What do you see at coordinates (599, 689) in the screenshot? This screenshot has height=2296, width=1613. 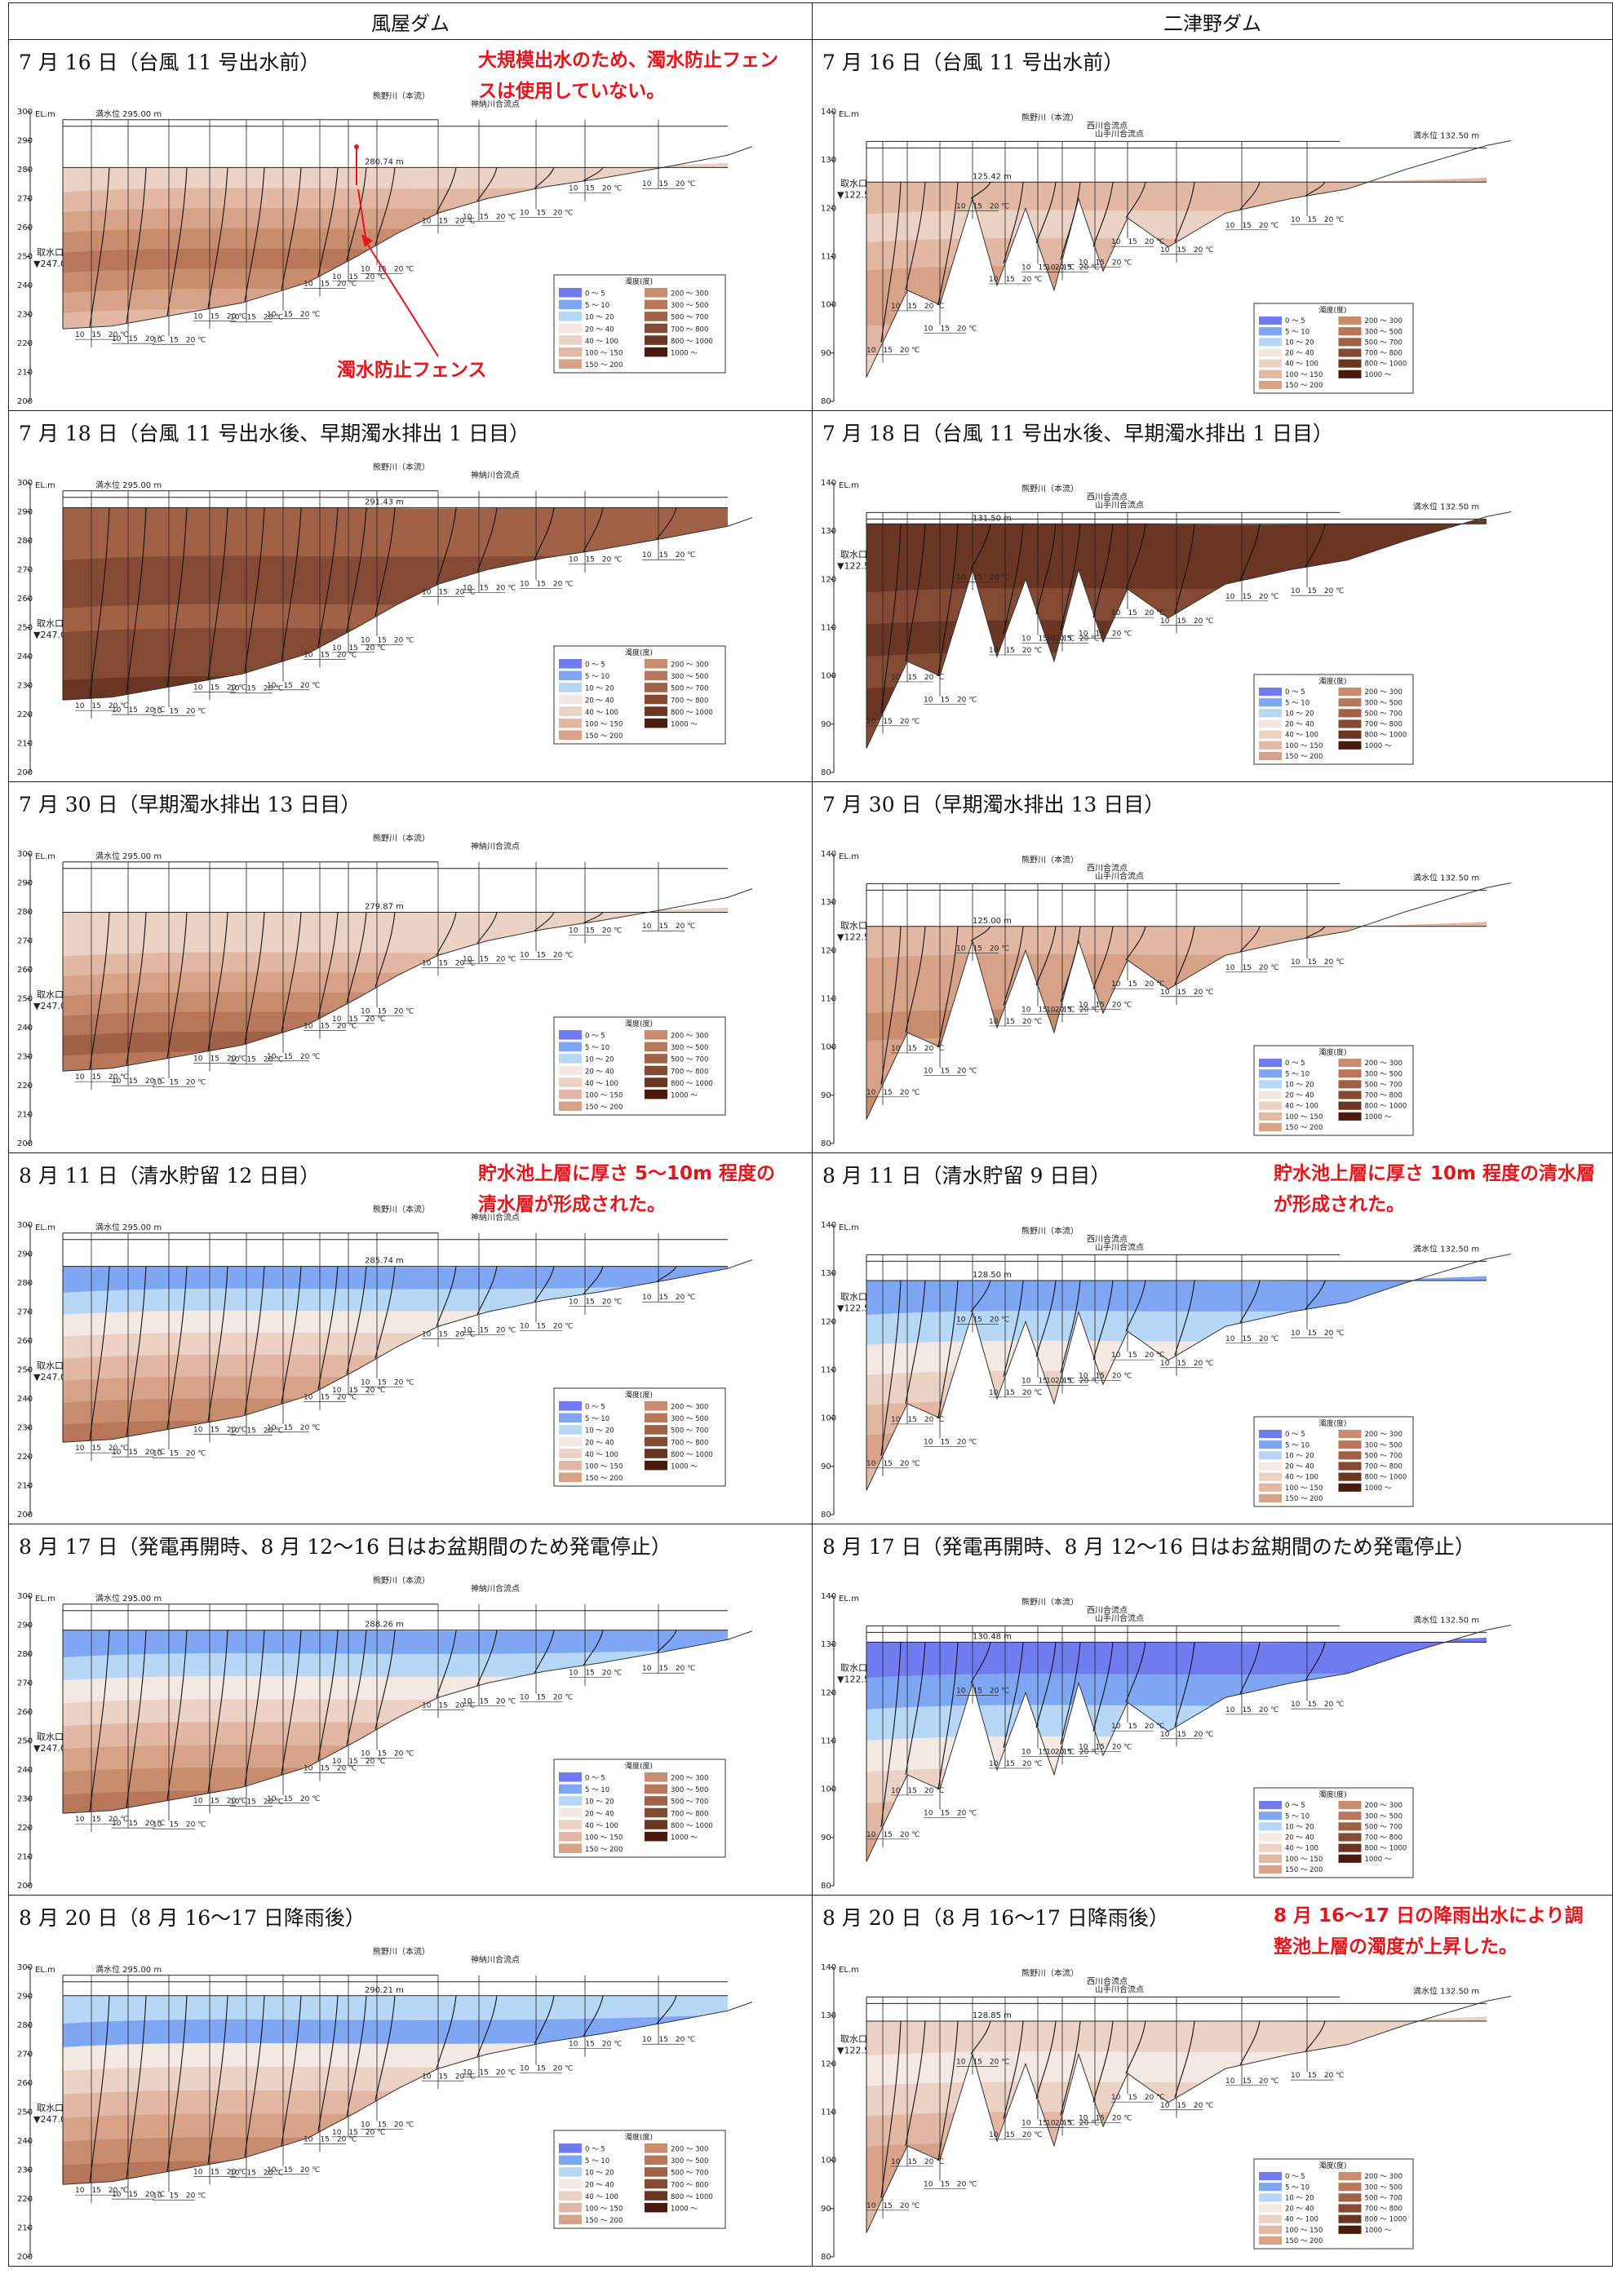 I see `legend-label: 10 〜 20` at bounding box center [599, 689].